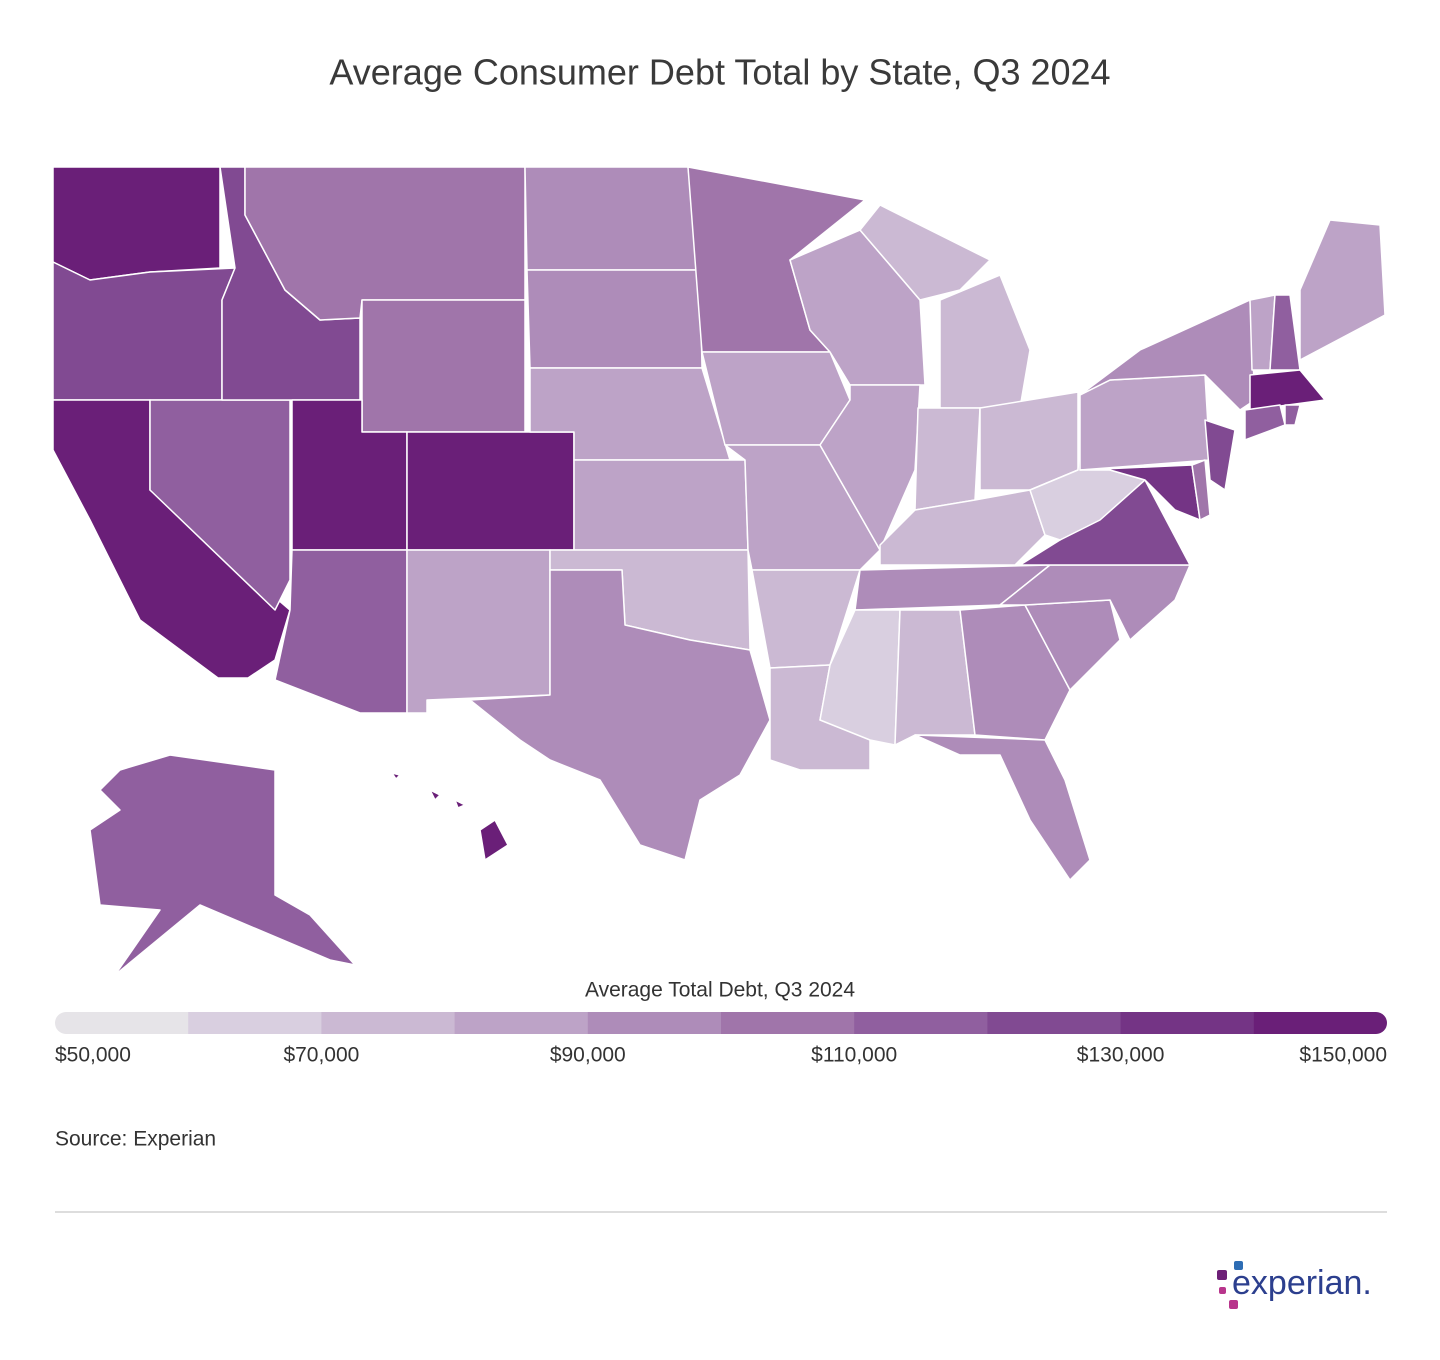 The image size is (1440, 1360). What do you see at coordinates (1302, 1283) in the screenshot?
I see `logo-text: experian.` at bounding box center [1302, 1283].